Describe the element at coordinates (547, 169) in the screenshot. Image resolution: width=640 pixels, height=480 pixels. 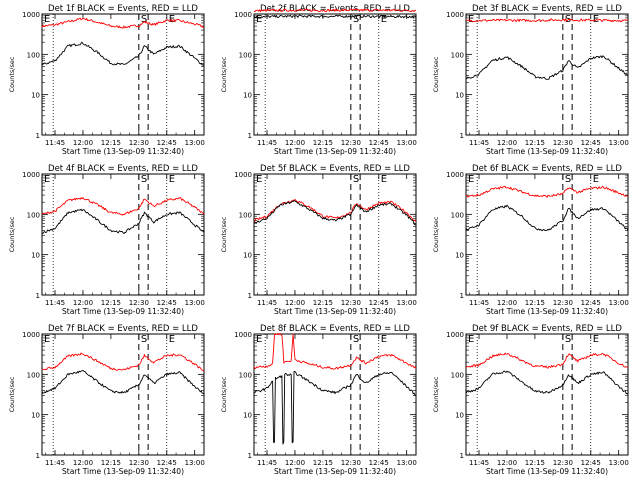
I see `panel-title: Det 6f BLACK = Events, RED = LLD` at that location.